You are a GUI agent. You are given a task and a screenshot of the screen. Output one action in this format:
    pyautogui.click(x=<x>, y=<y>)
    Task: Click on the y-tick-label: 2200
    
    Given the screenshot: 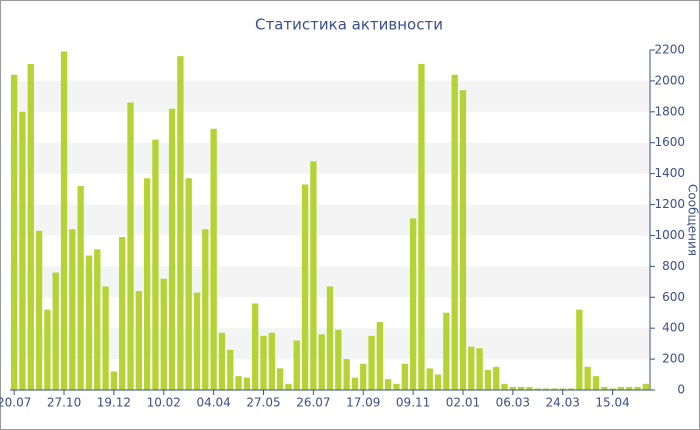 What is the action you would take?
    pyautogui.click(x=669, y=50)
    